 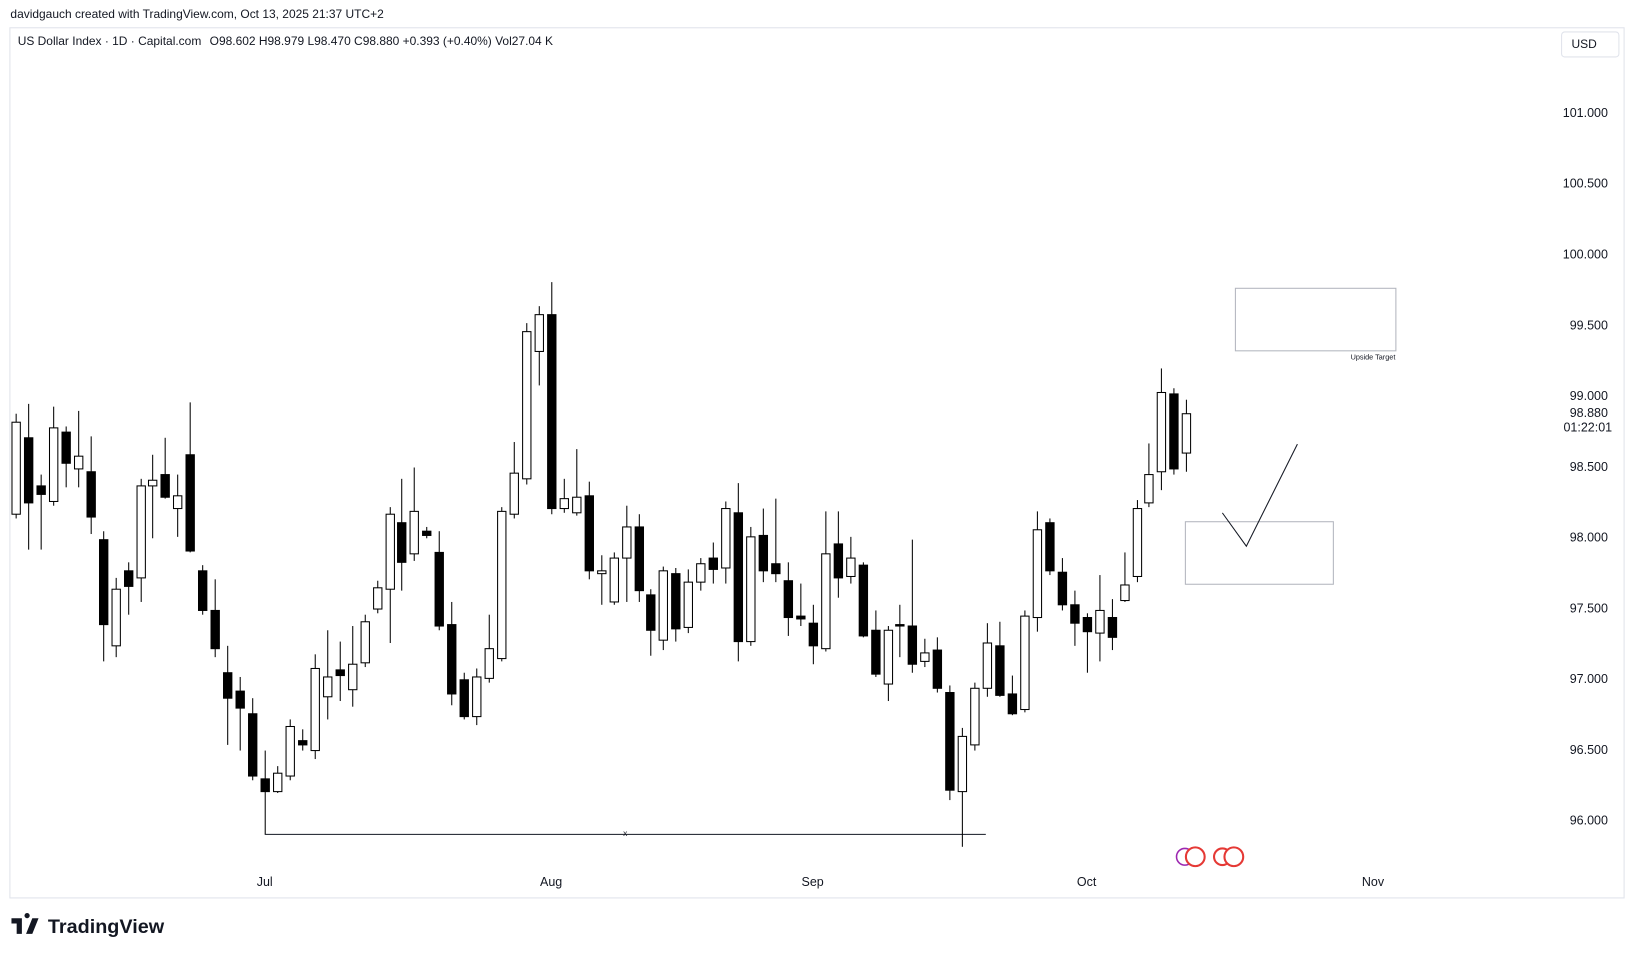 What do you see at coordinates (1587, 428) in the screenshot?
I see `countdown-label: 01:22:01` at bounding box center [1587, 428].